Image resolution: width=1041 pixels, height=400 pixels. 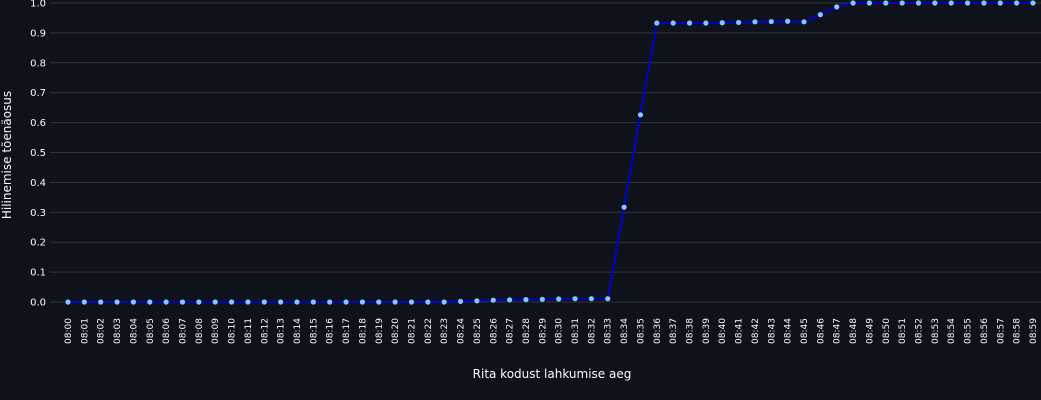 What do you see at coordinates (887, 331) in the screenshot?
I see `x-tick-label: 08:50` at bounding box center [887, 331].